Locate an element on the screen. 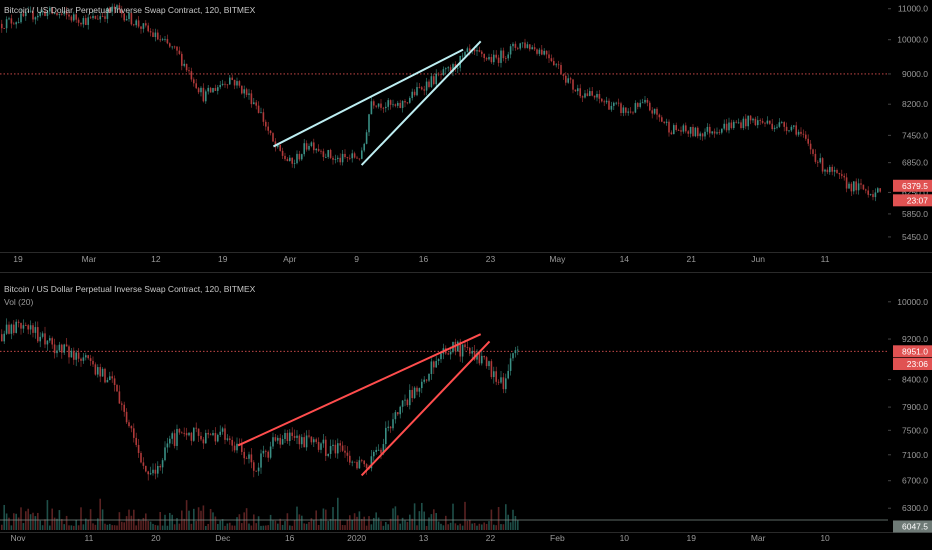 The image size is (932, 550). y-tick-label: 6300.0 is located at coordinates (915, 508).